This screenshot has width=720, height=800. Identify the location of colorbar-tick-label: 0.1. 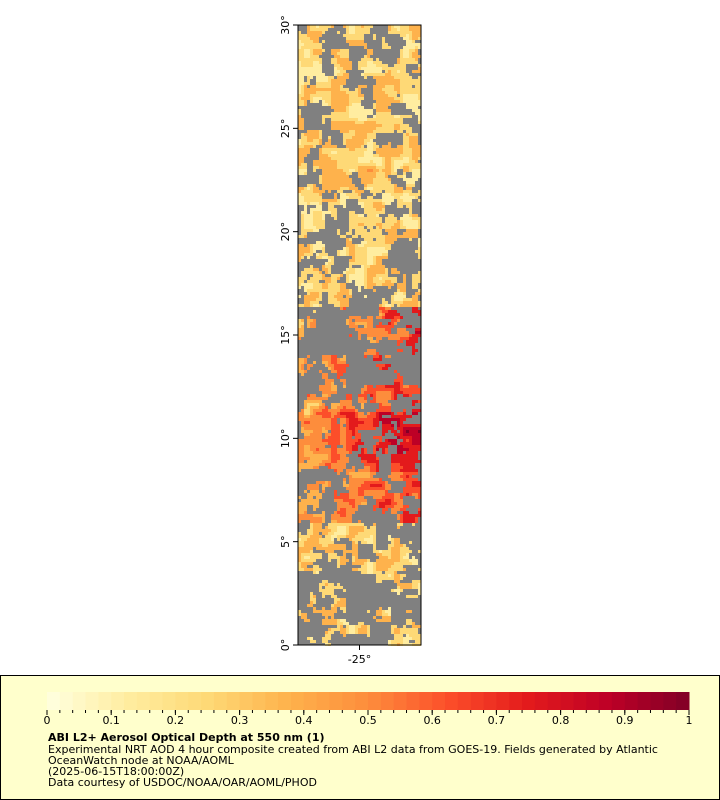
(111, 720).